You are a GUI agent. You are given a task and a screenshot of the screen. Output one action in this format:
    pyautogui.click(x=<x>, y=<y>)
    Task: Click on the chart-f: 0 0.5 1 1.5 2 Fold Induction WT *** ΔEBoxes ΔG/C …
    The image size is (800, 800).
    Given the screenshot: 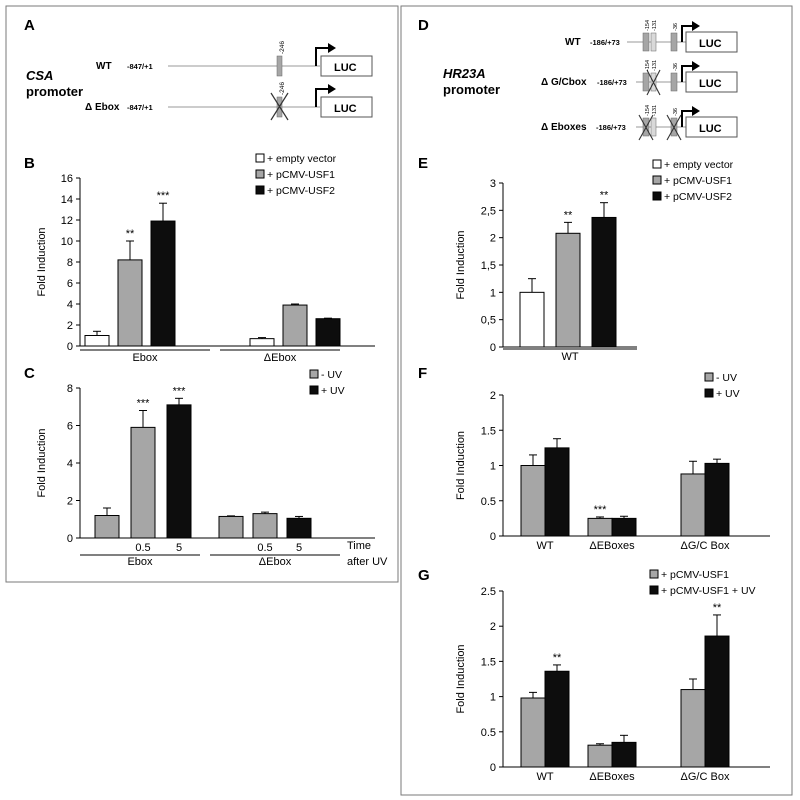 What is the action you would take?
    pyautogui.click(x=612, y=462)
    